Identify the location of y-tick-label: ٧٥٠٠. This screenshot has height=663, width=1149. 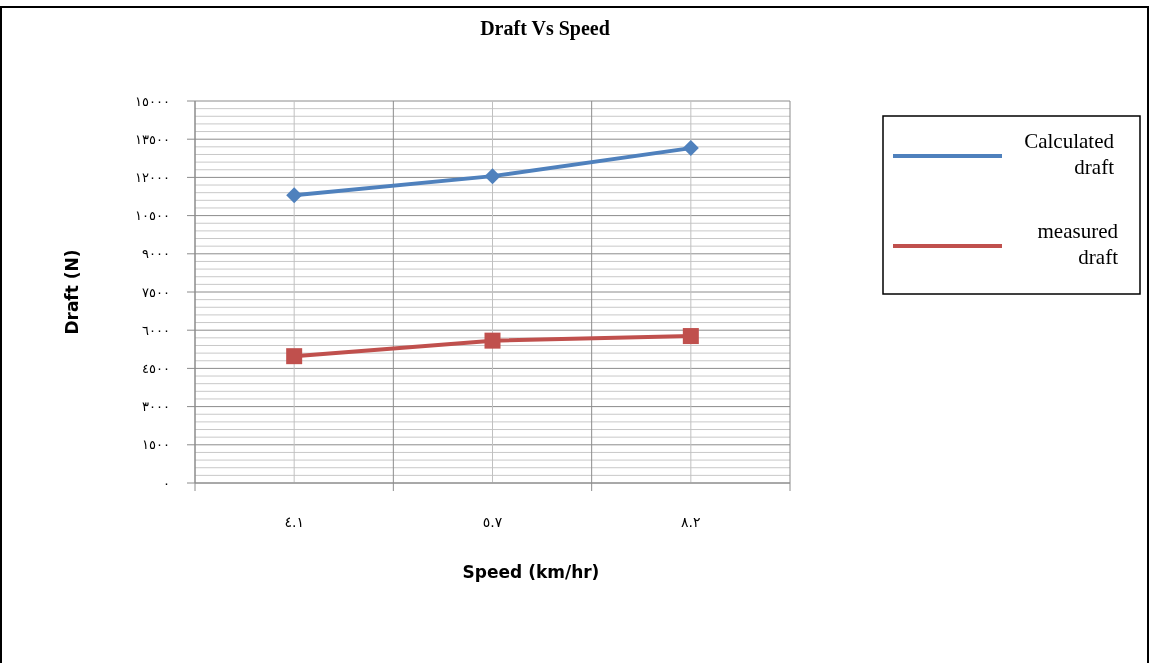
(156, 292).